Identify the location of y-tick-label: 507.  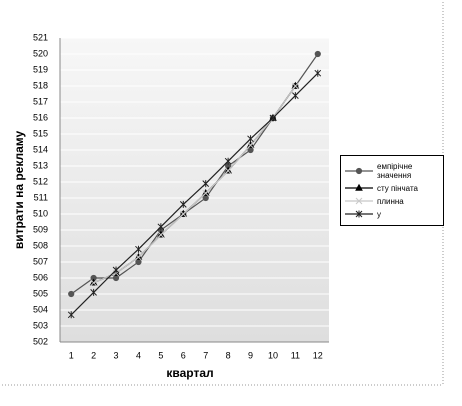
(40, 261).